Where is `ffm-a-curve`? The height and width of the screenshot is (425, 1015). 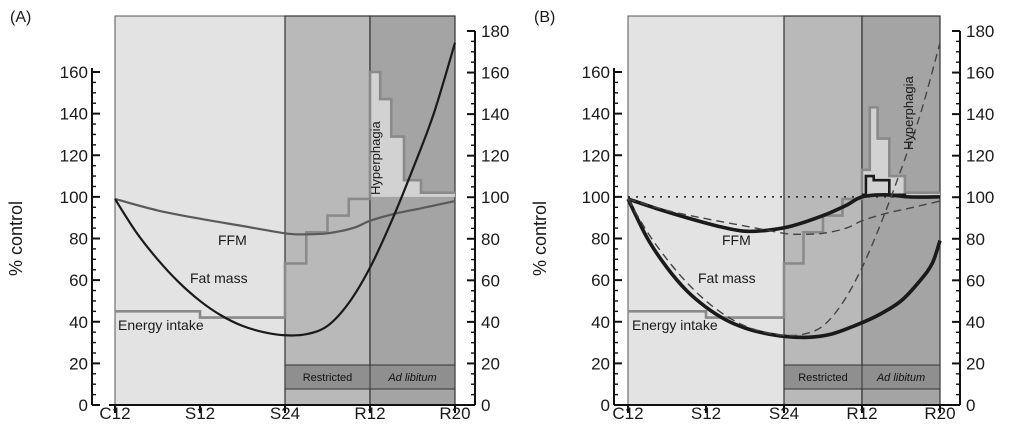 ffm-a-curve is located at coordinates (784, 217).